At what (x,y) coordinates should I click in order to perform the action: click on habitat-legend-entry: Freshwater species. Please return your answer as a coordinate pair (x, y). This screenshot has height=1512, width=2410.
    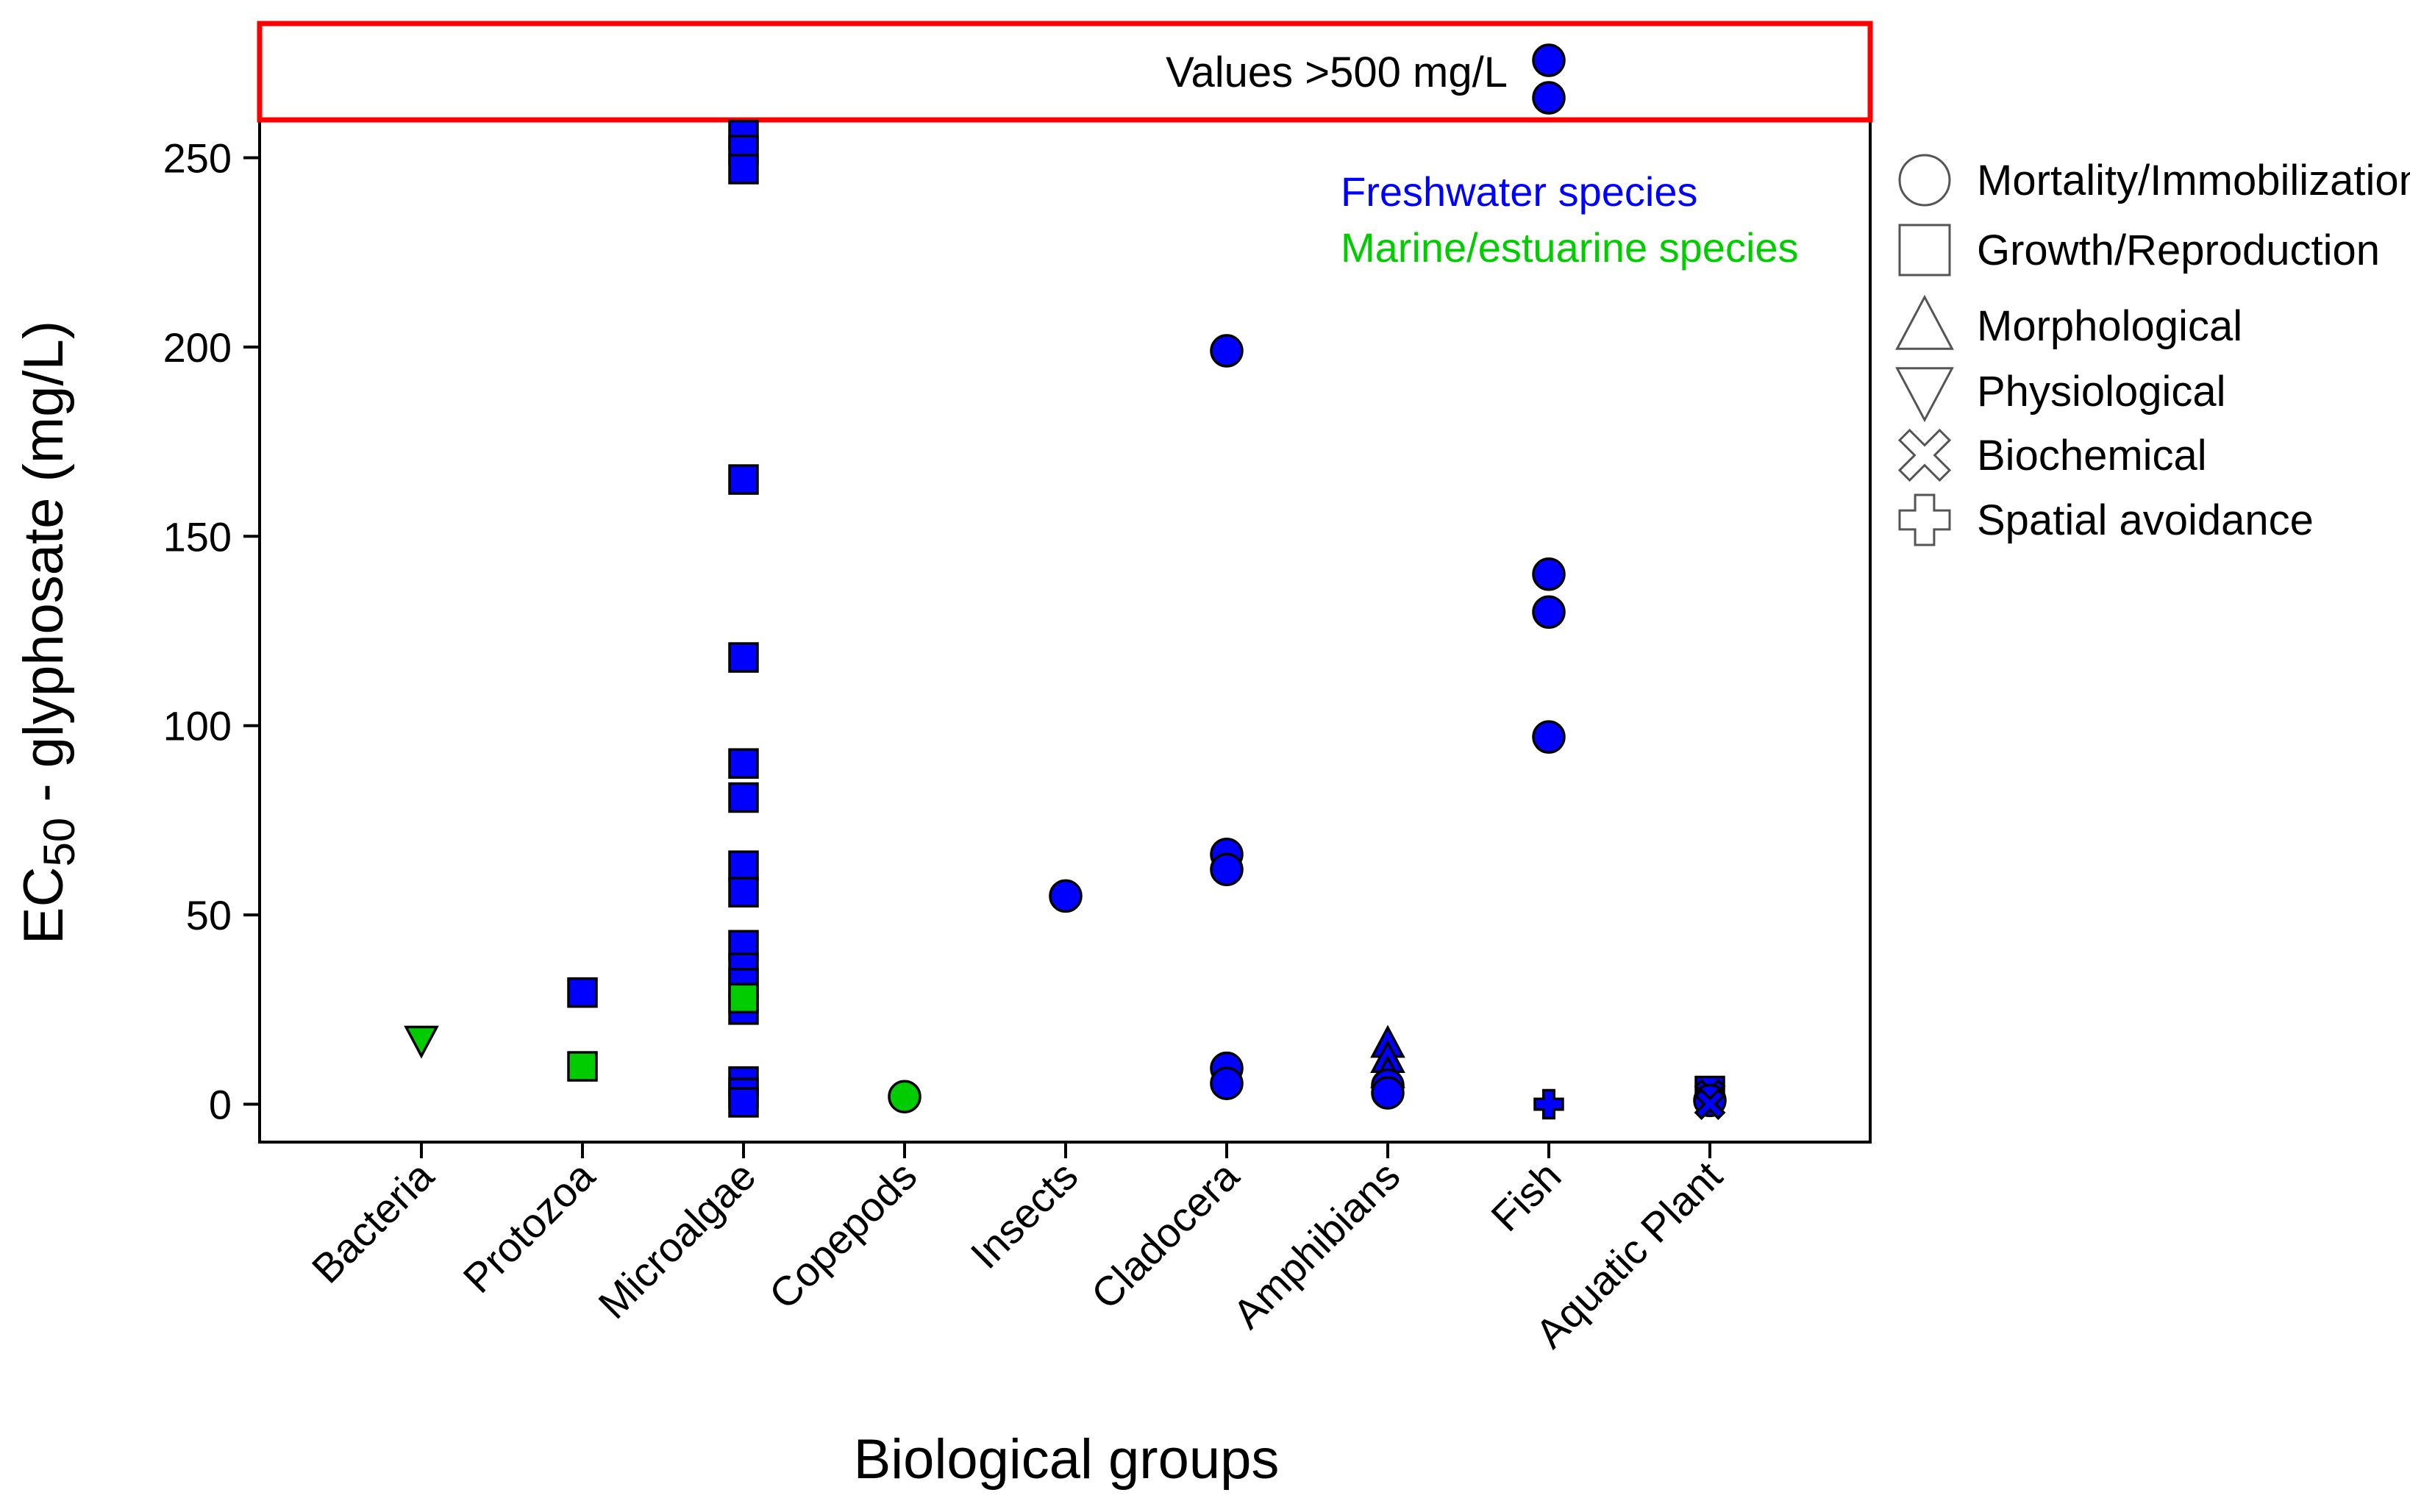
    Looking at the image, I should click on (1519, 191).